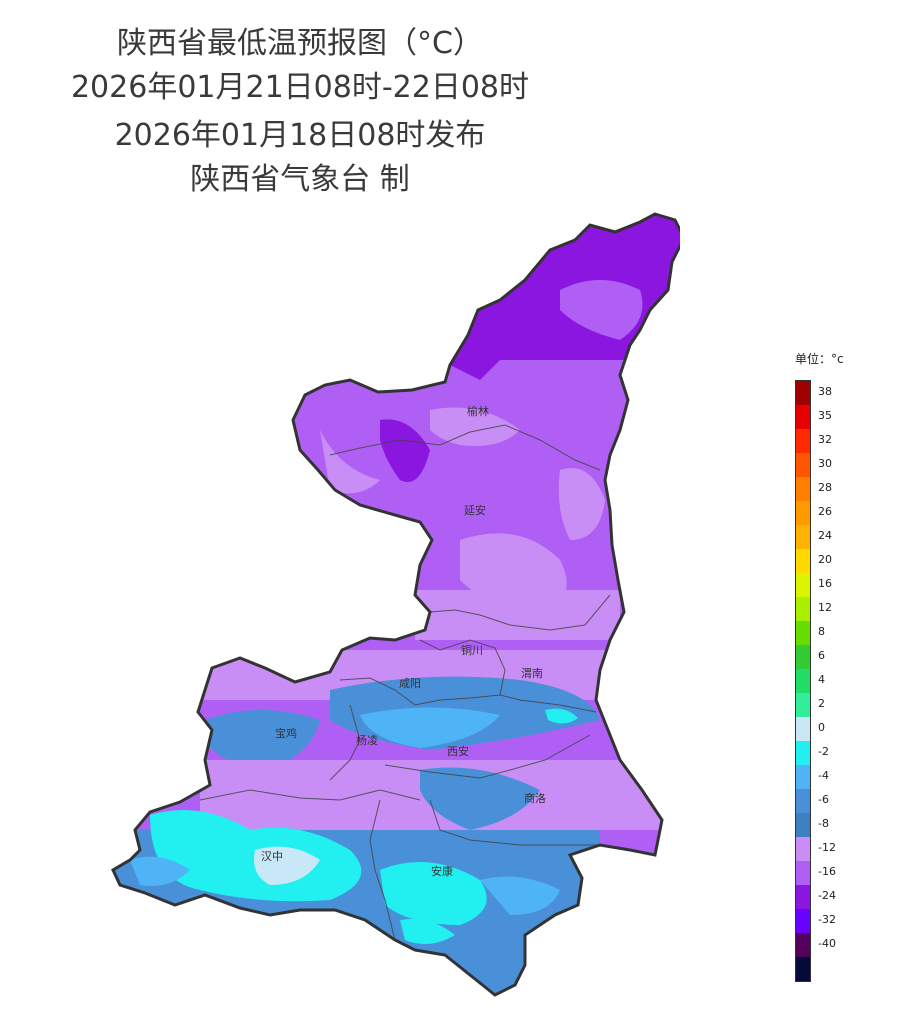  I want to click on field-baoji, so click(262, 740).